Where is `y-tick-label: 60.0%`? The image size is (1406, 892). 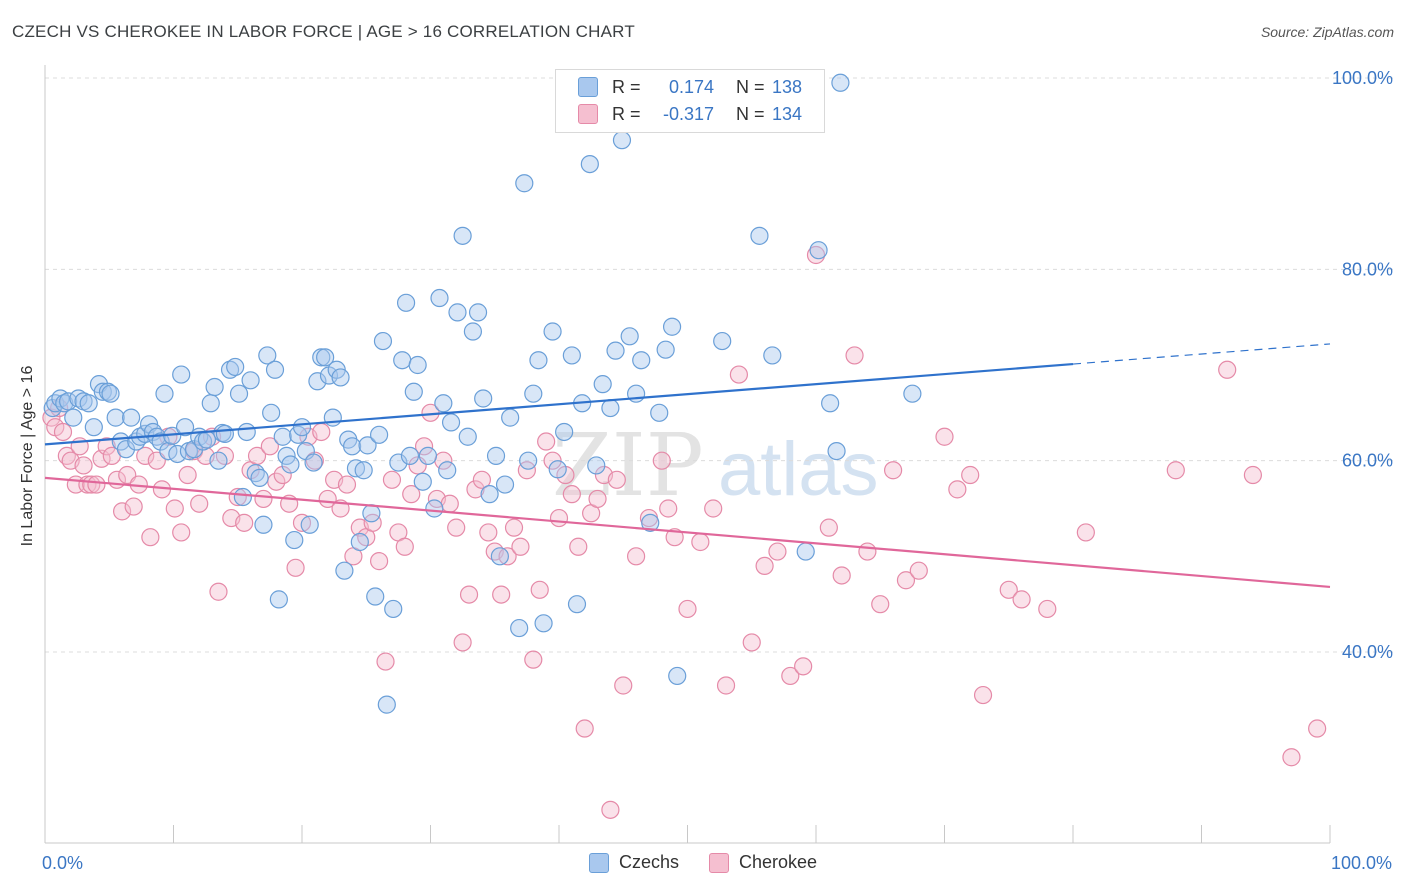
y-tick-label: 60.0% is located at coordinates (1367, 461).